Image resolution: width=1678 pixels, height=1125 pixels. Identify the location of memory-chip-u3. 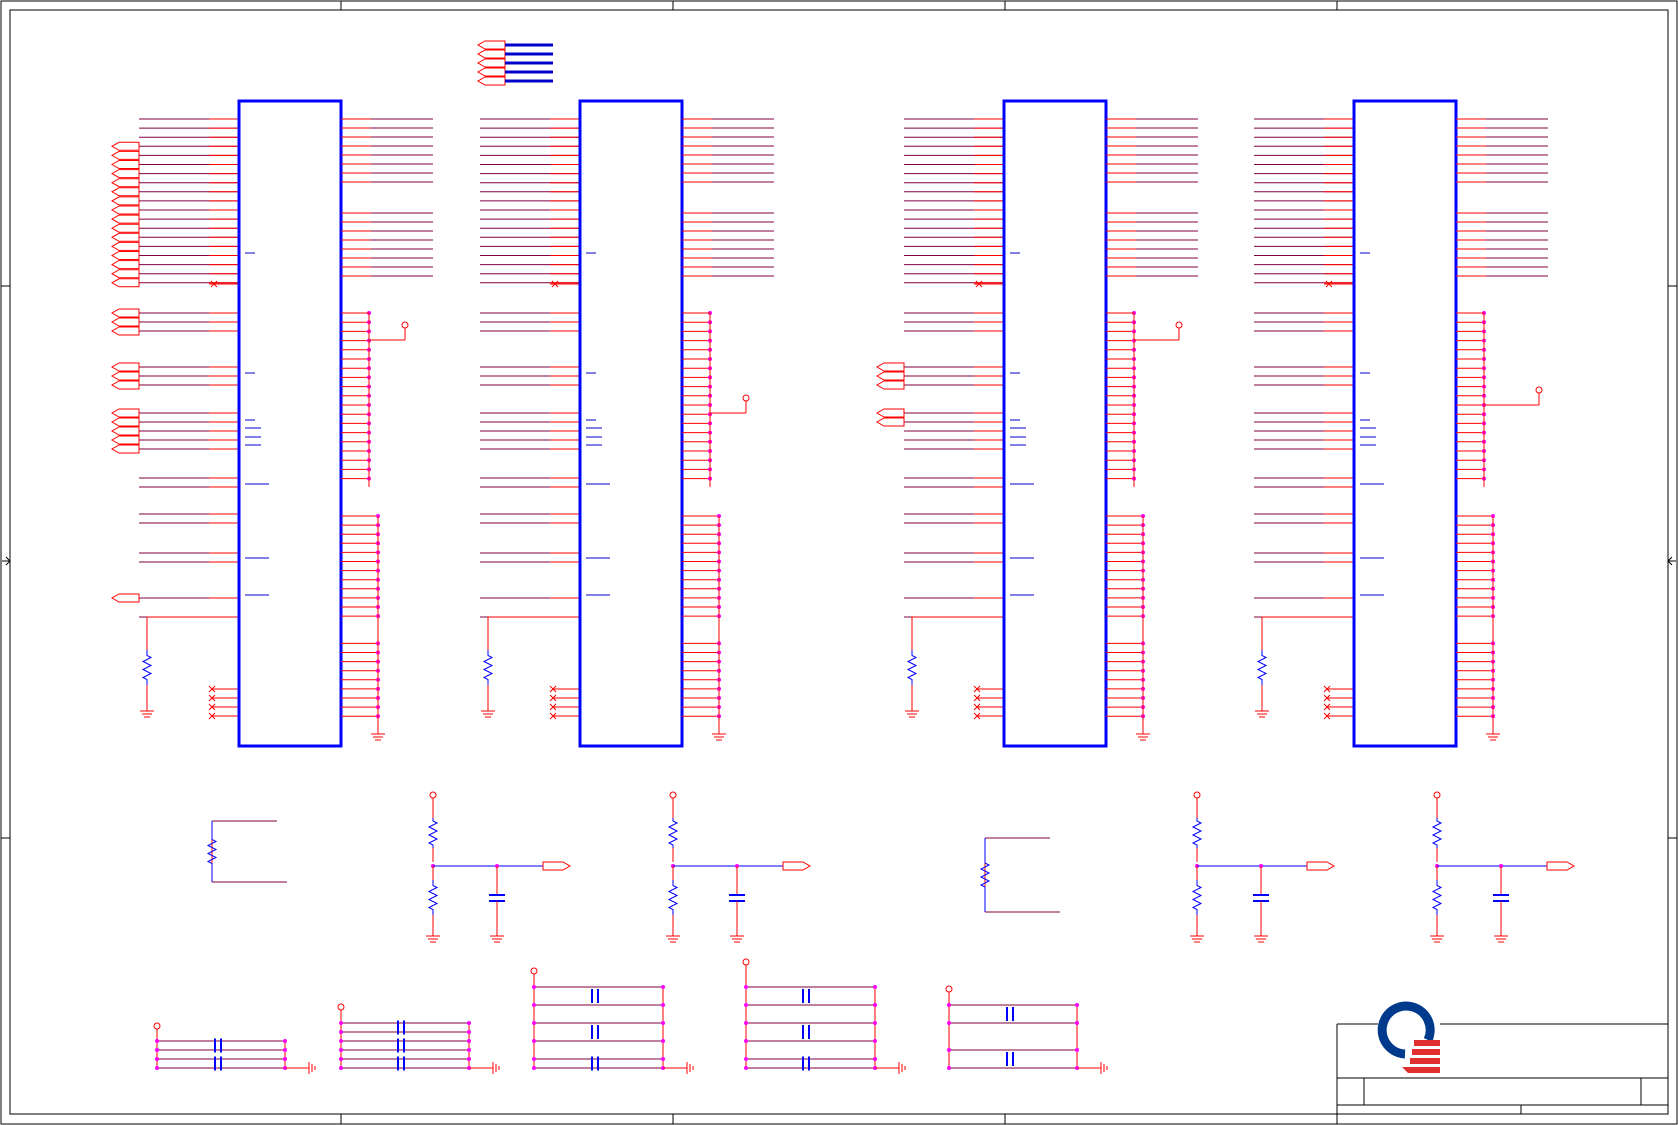
(1036, 423).